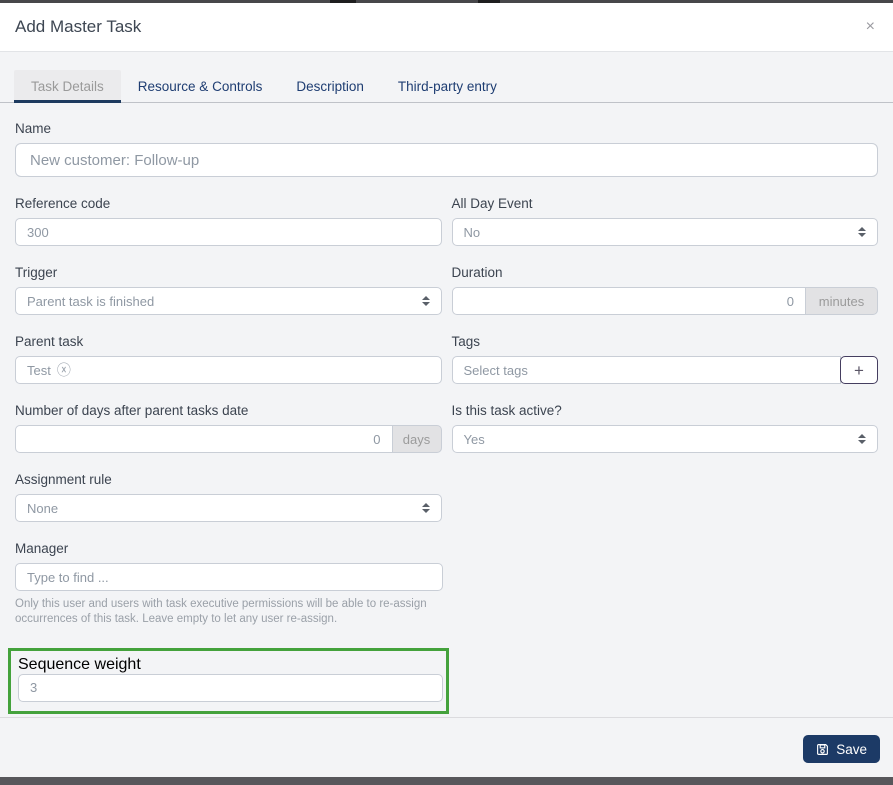  Describe the element at coordinates (664, 232) in the screenshot. I see `all-day-event-select: No` at that location.